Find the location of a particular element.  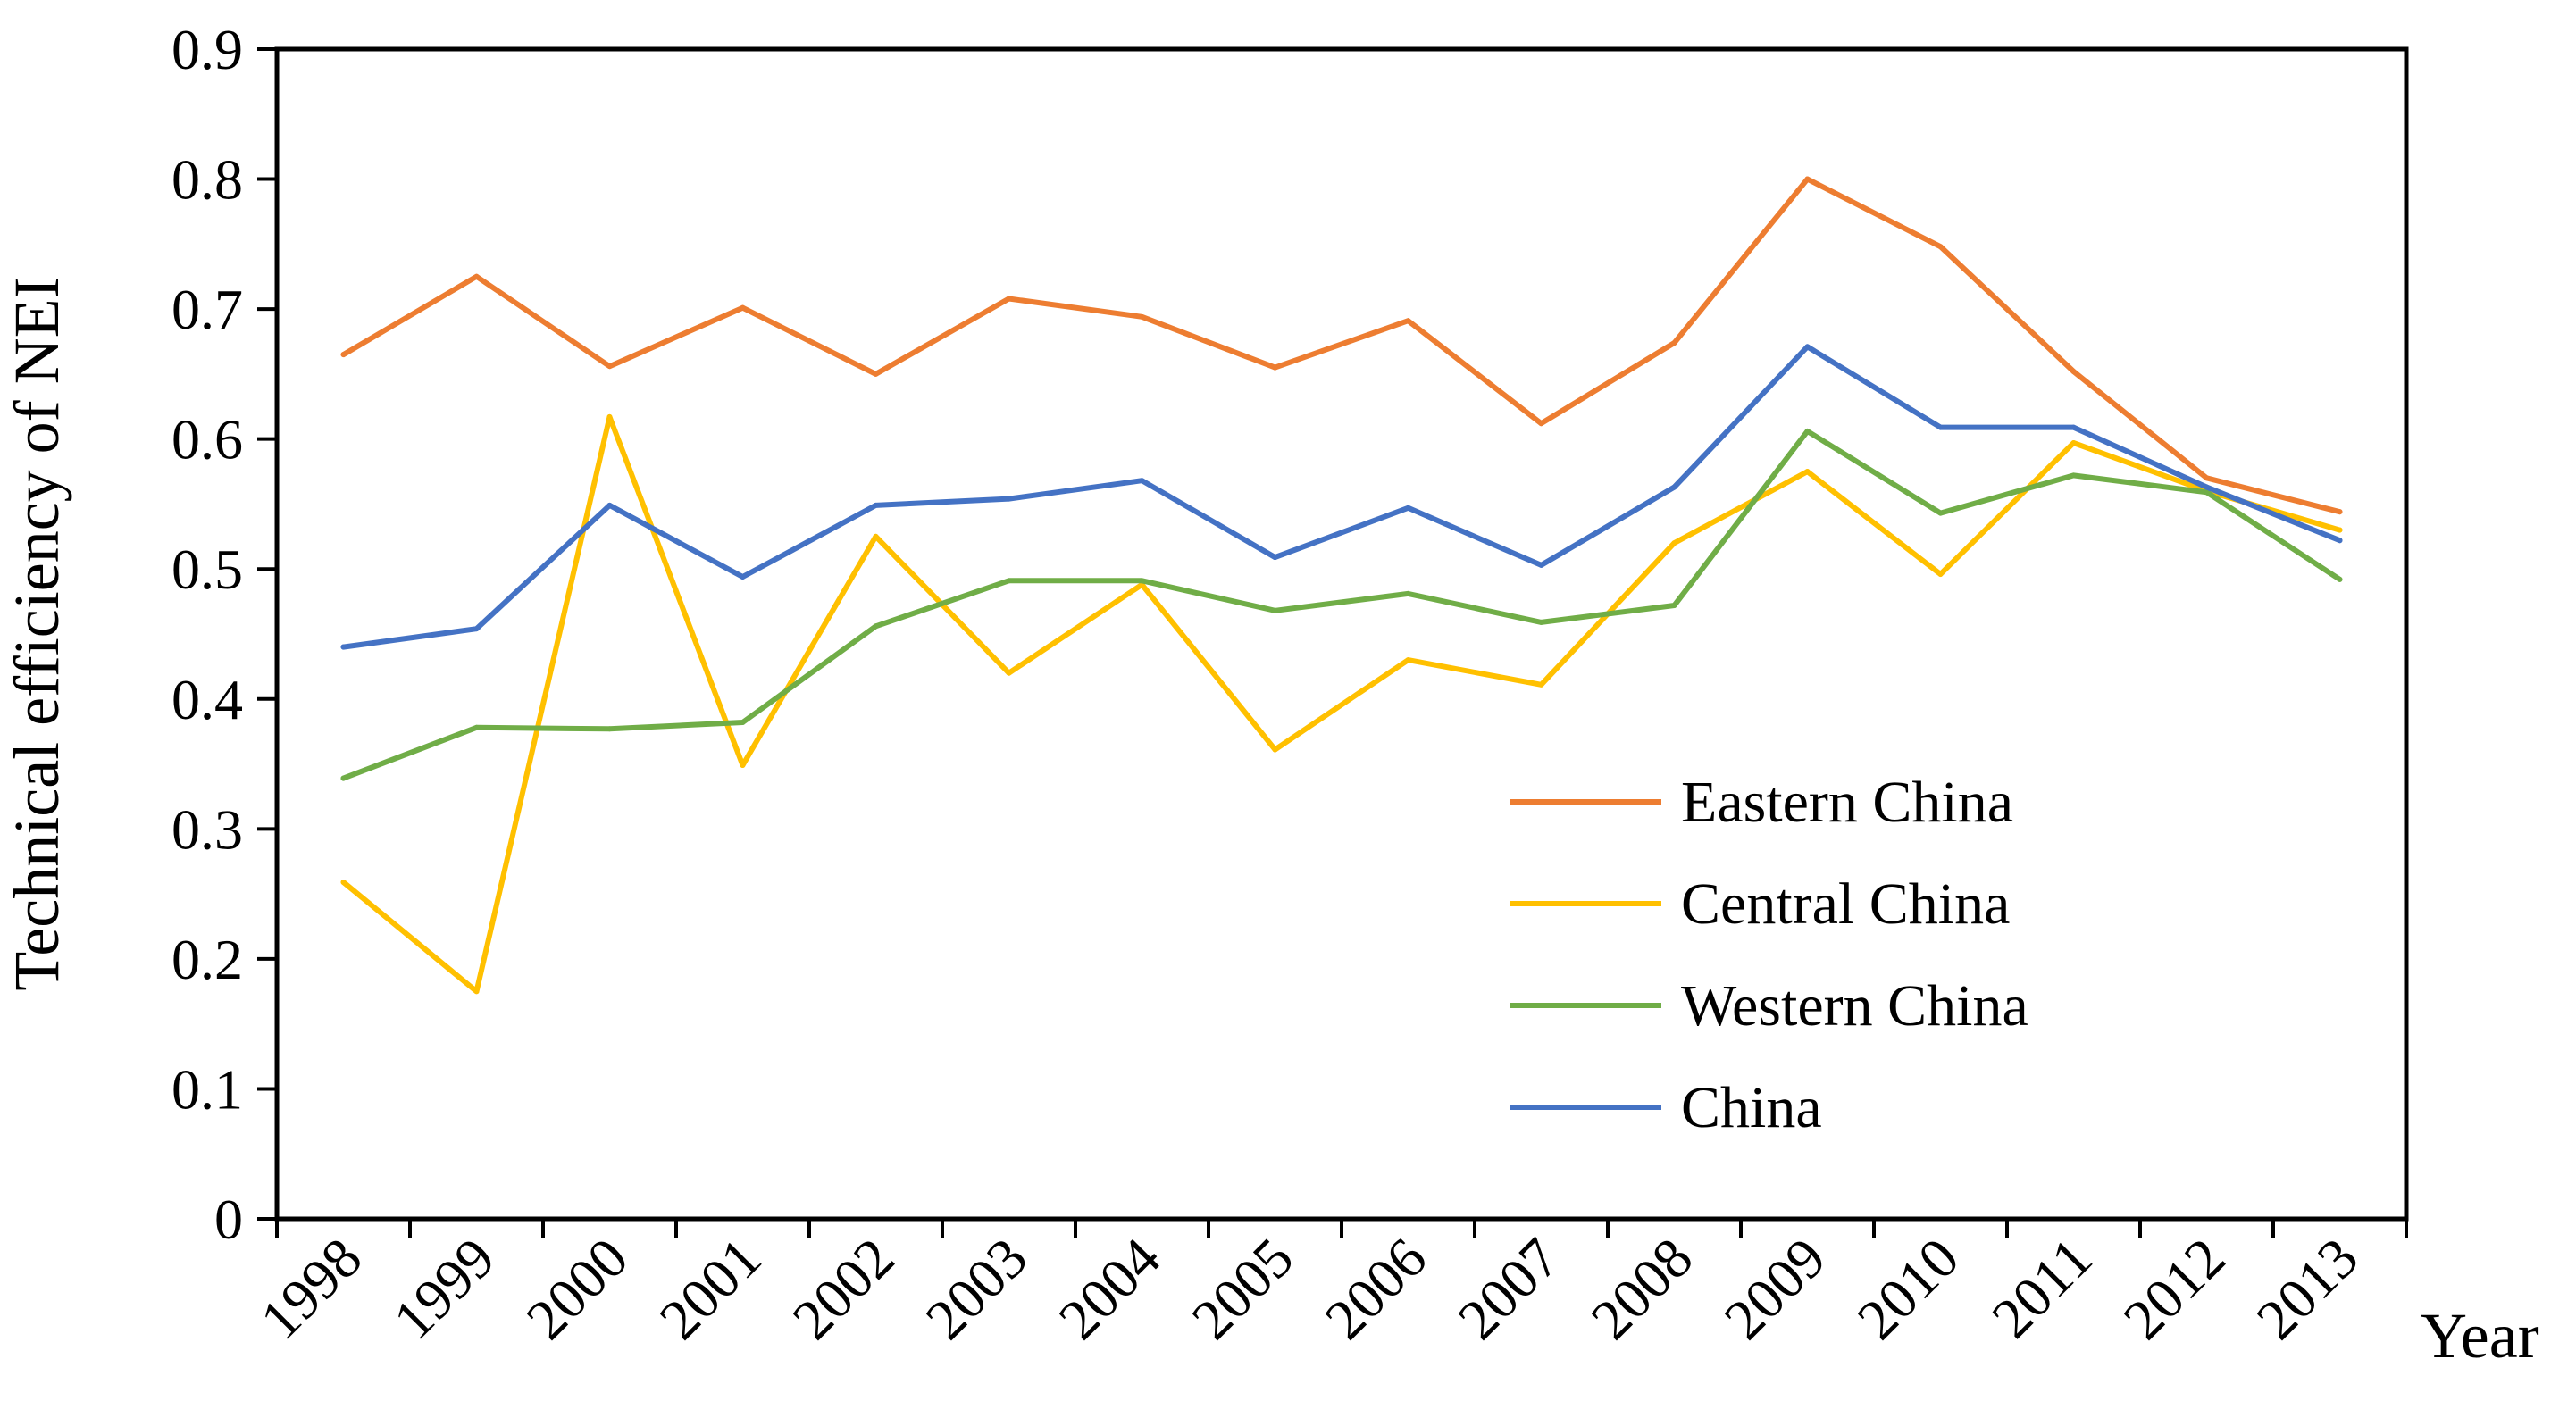

x-tick-label: 2013 is located at coordinates (2308, 1289).